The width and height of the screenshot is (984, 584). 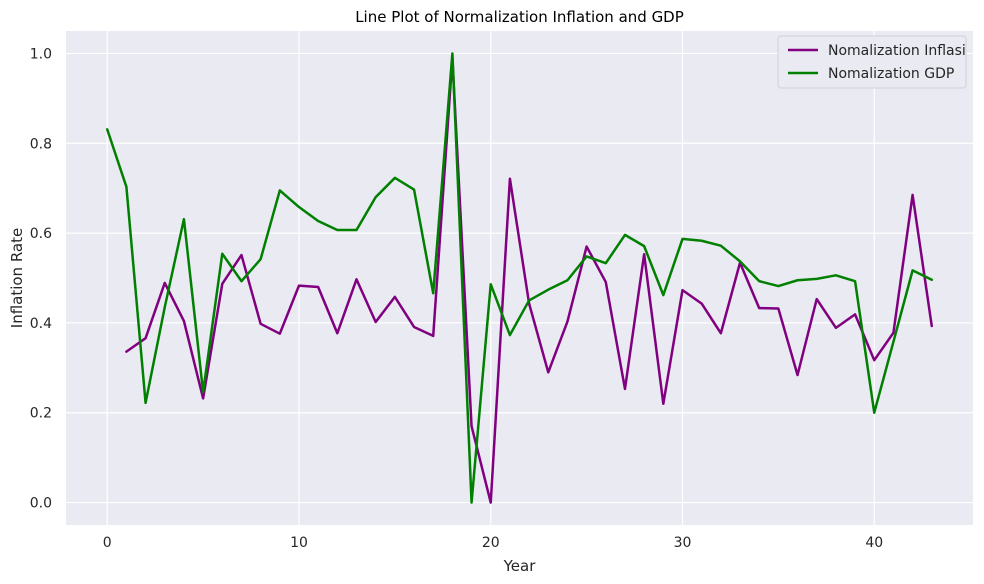 What do you see at coordinates (874, 543) in the screenshot?
I see `x-tick-label: 40` at bounding box center [874, 543].